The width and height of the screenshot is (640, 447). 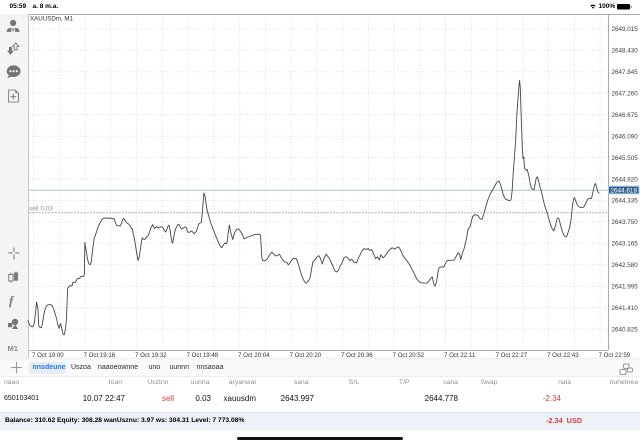 I want to click on svg-text: 2647.845, so click(x=625, y=72).